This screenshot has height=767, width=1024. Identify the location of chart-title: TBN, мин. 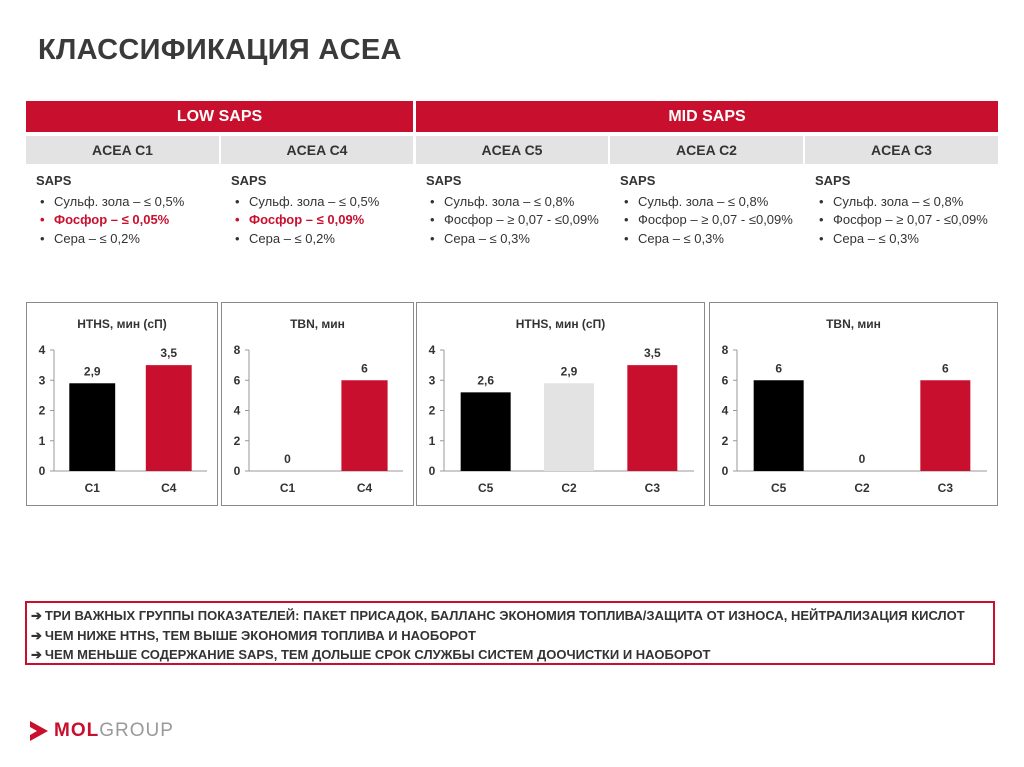
(853, 324).